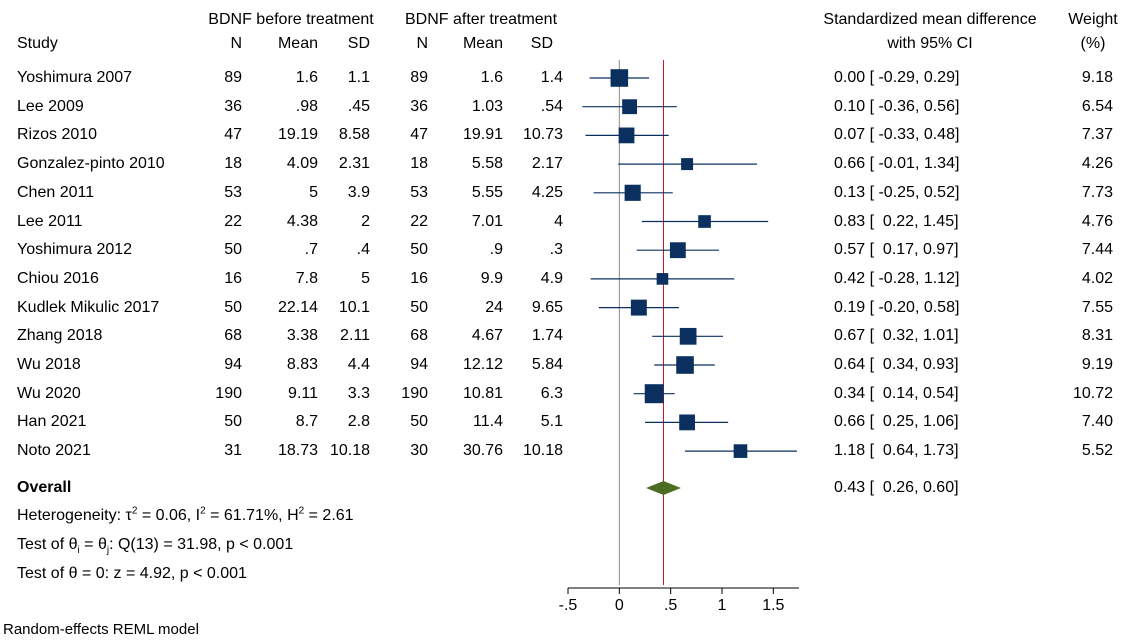 Image resolution: width=1129 pixels, height=641 pixels. I want to click on row-weight: 4.26, so click(1097, 164).